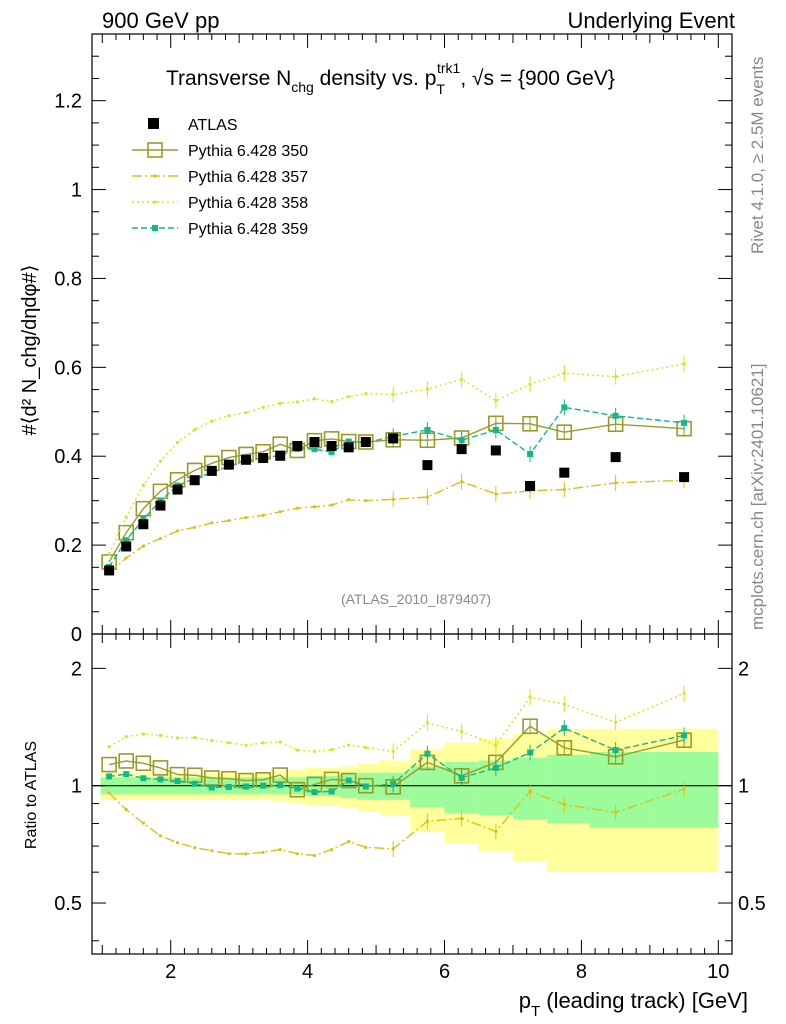  What do you see at coordinates (248, 229) in the screenshot?
I see `legend-label: Pythia 6.428 359` at bounding box center [248, 229].